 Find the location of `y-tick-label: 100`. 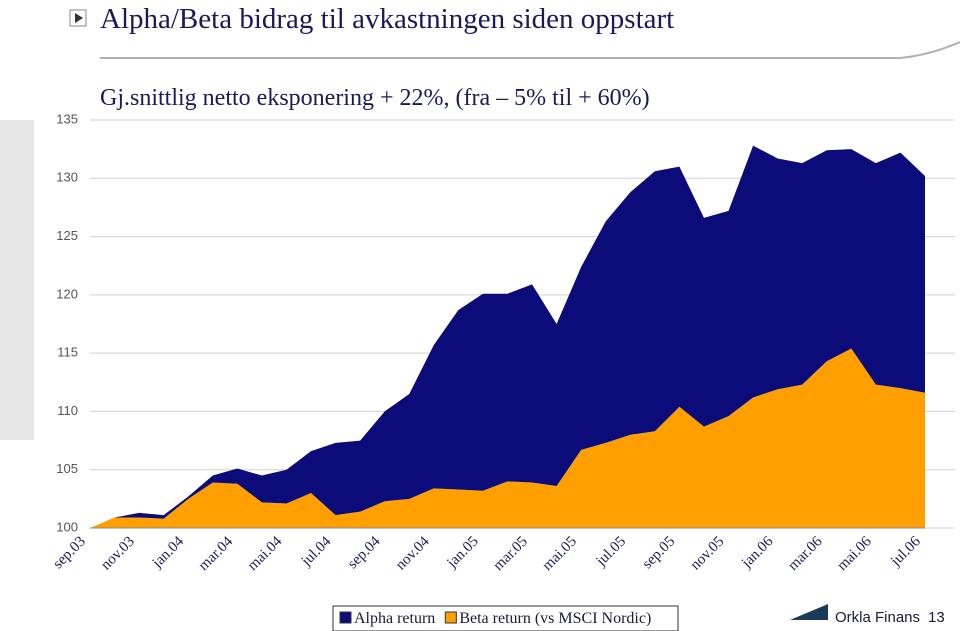

y-tick-label: 100 is located at coordinates (67, 526).